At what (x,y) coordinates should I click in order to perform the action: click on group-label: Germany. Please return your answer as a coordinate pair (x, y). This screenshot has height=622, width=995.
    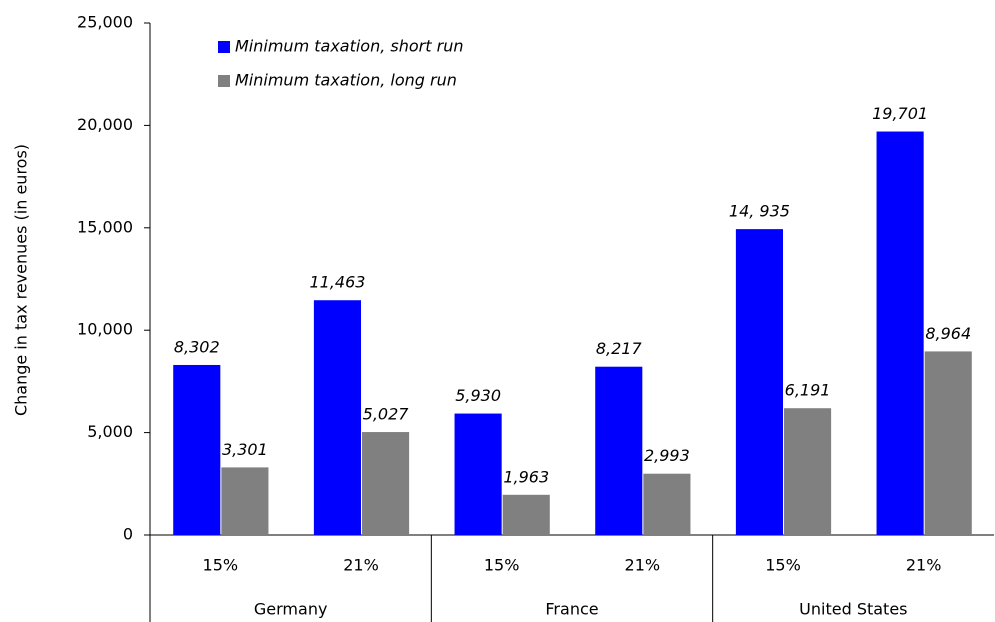
    Looking at the image, I should click on (291, 609).